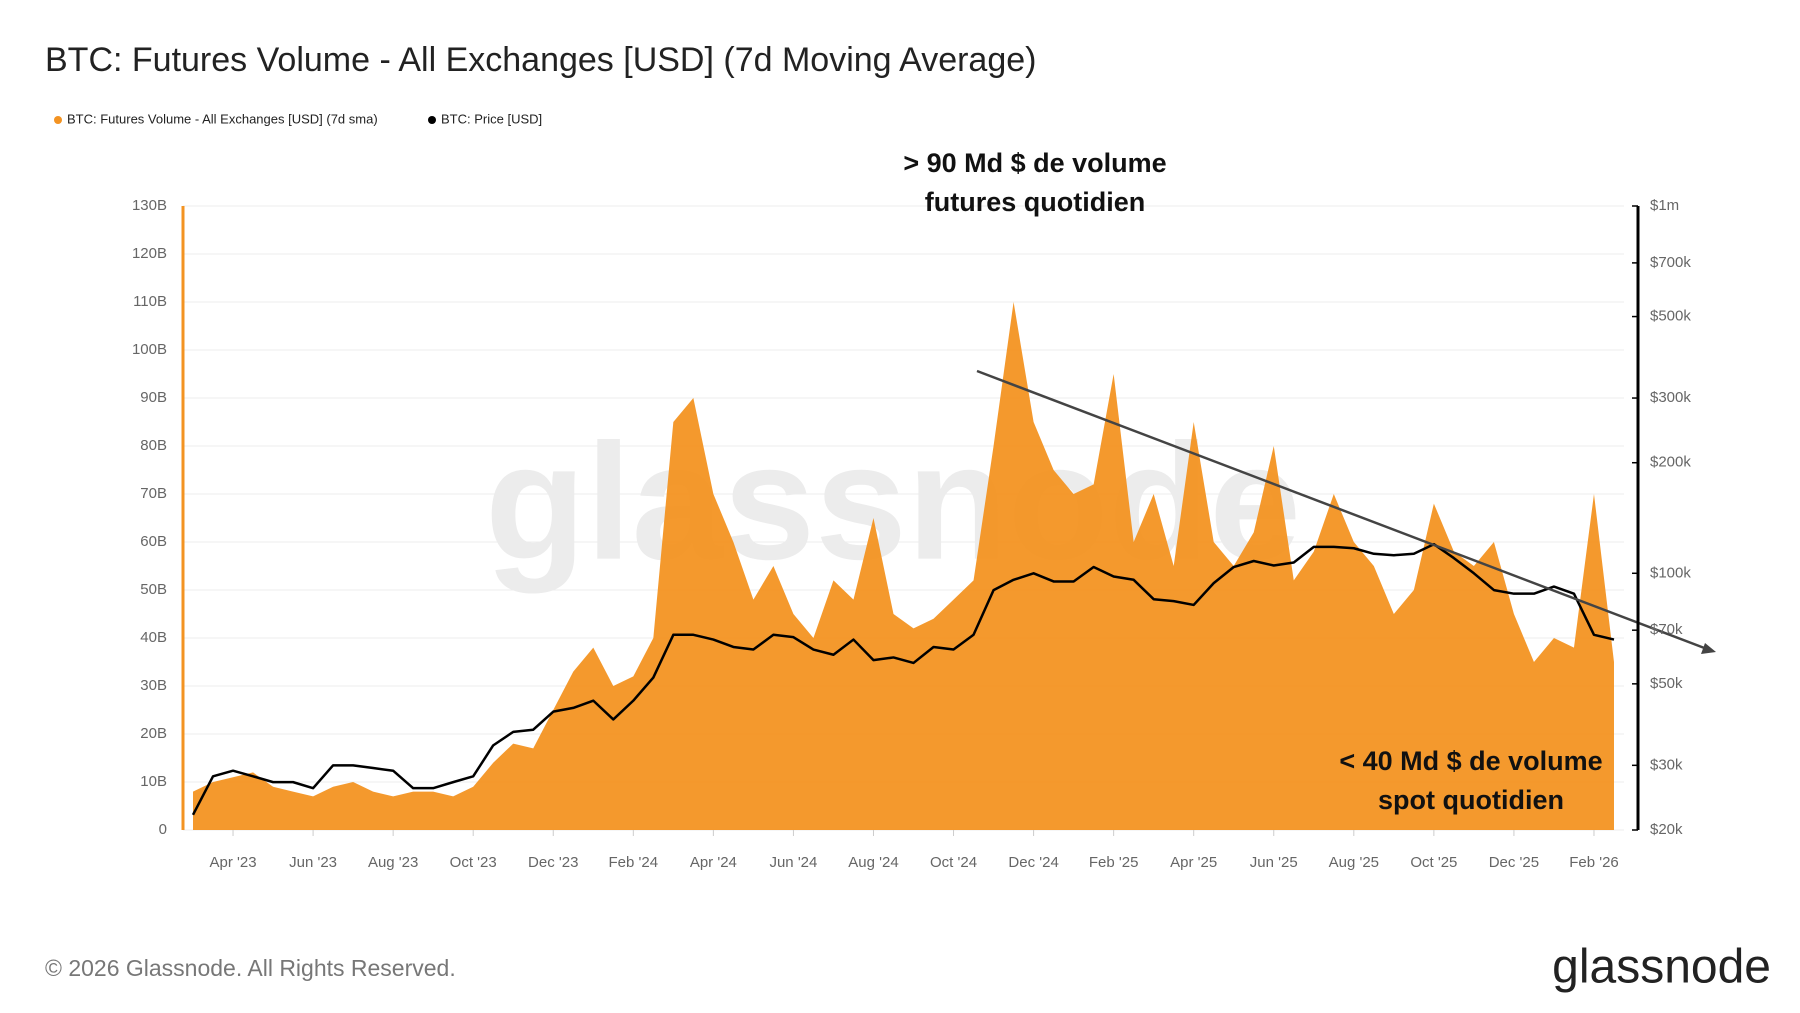 The image size is (1800, 1013). Describe the element at coordinates (1666, 683) in the screenshot. I see `y2-tick-label: $50k` at that location.